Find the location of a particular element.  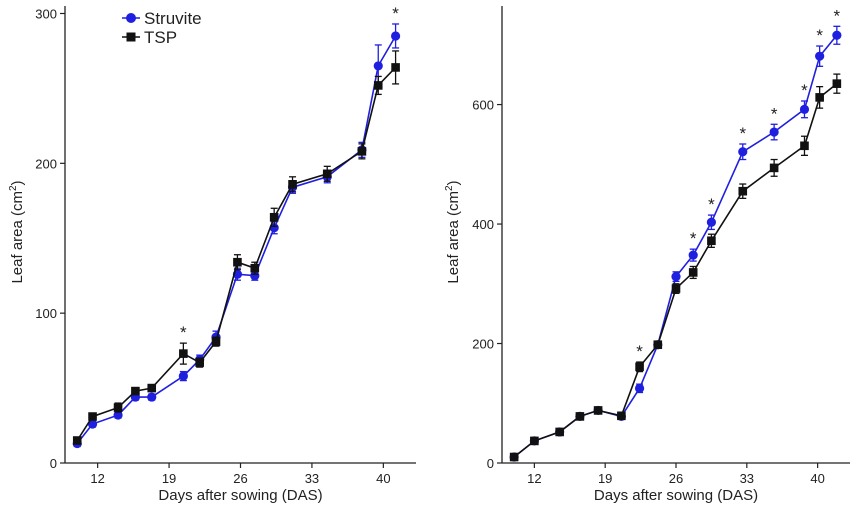

legend-label: TSP is located at coordinates (160, 37).